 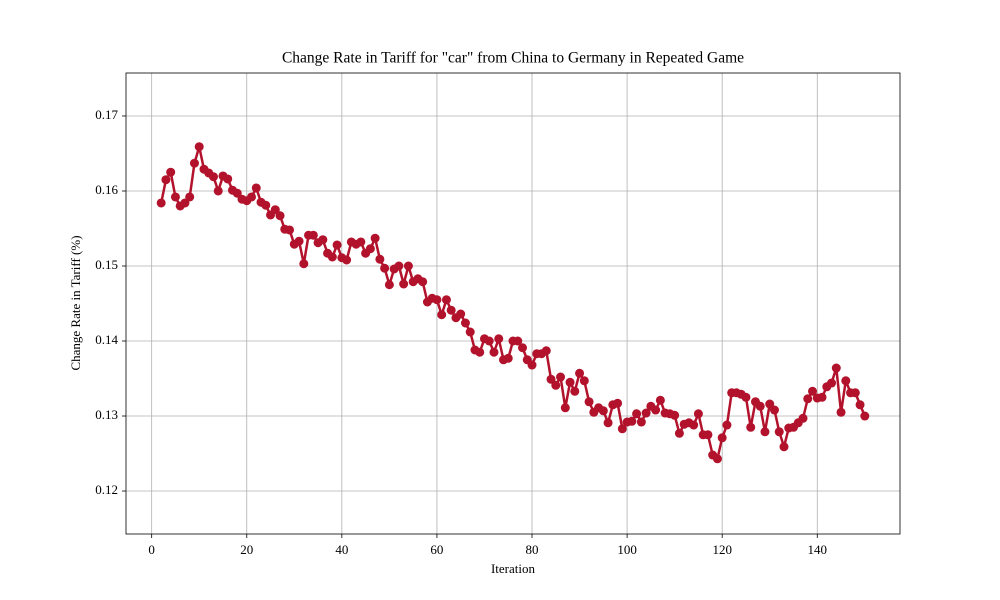 I want to click on y-tick-label: 0.12, so click(x=106, y=489).